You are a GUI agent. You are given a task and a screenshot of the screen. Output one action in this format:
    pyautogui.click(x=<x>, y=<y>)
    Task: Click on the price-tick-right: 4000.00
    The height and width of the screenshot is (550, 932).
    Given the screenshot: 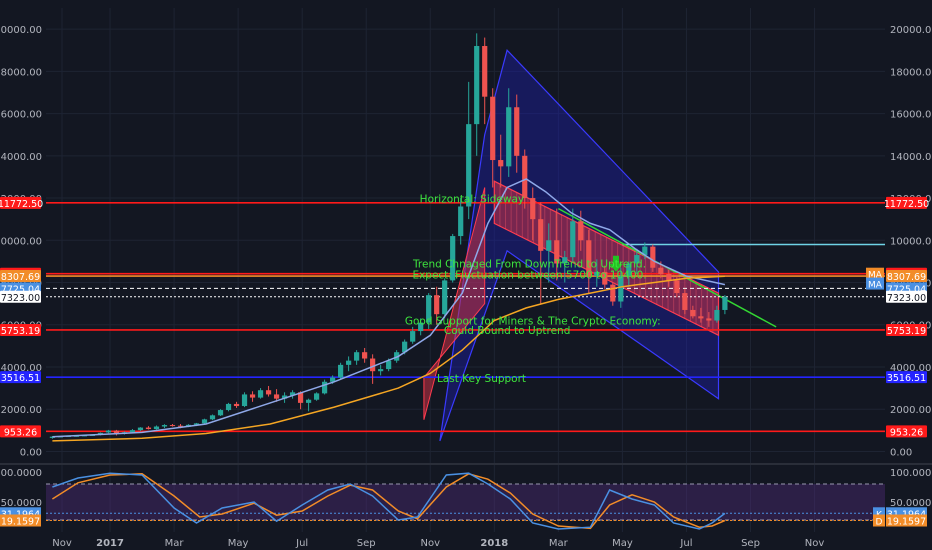 What is the action you would take?
    pyautogui.click(x=910, y=368)
    